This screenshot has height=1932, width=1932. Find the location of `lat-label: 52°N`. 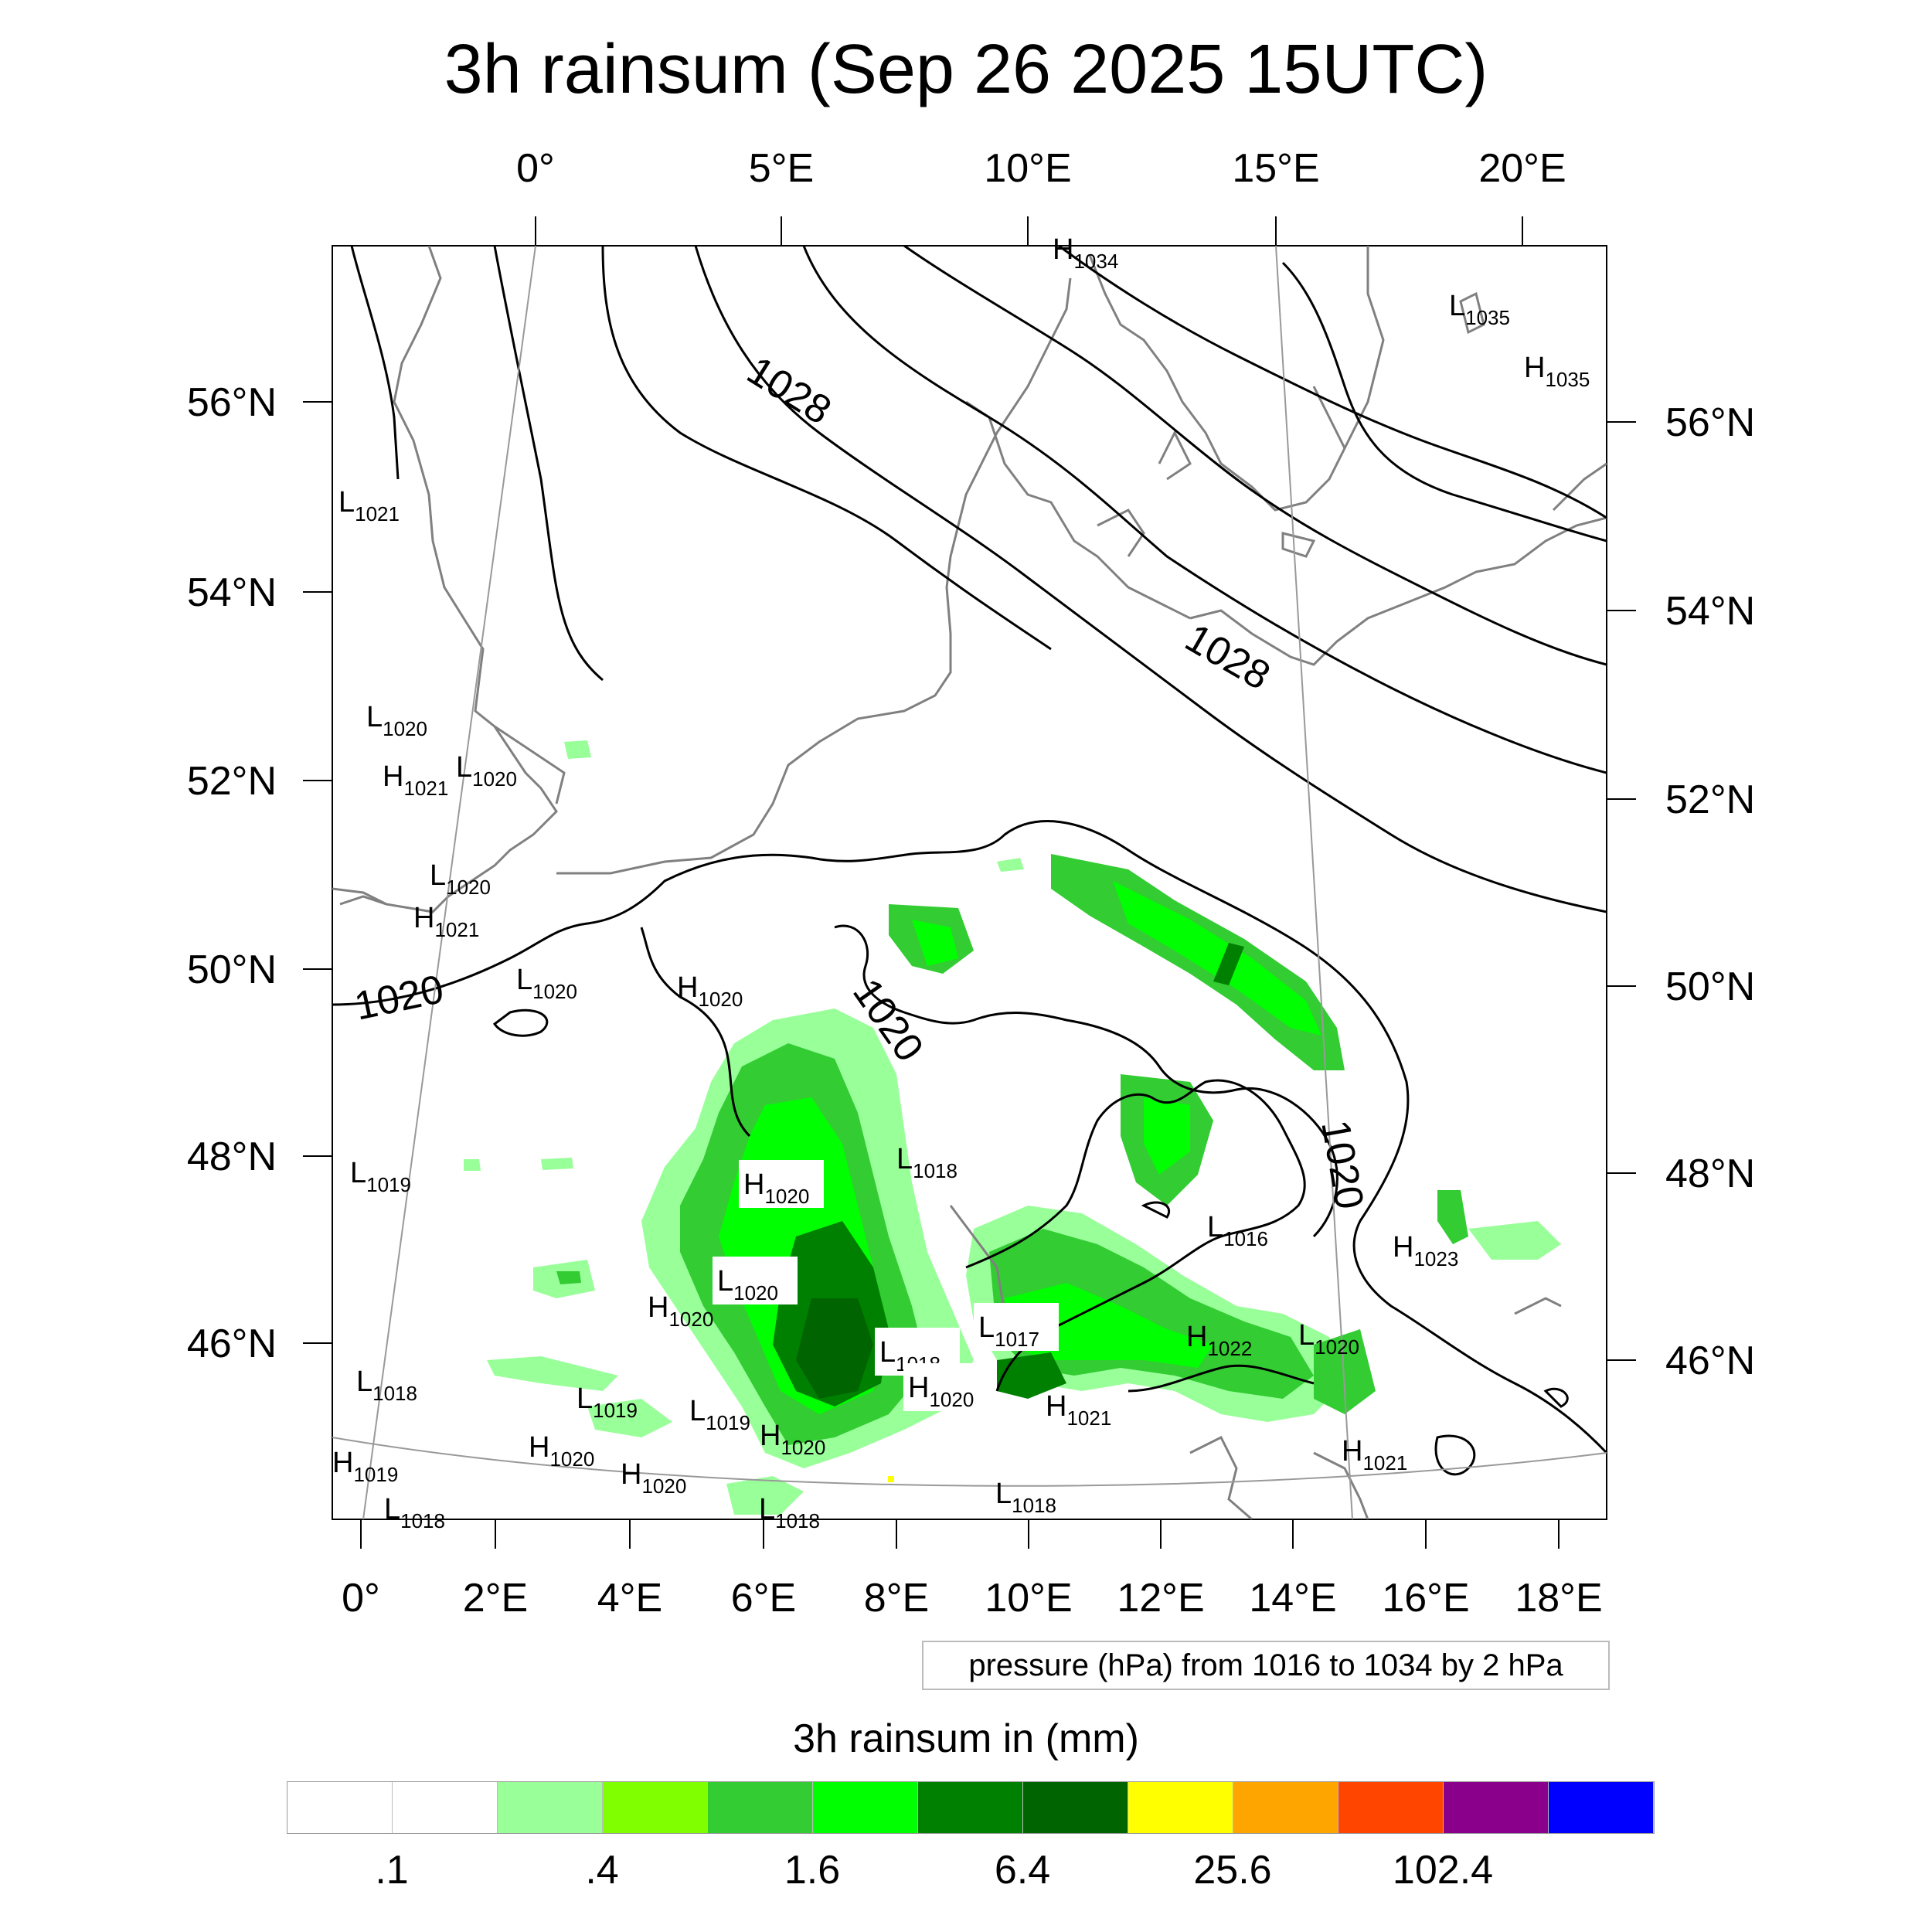

lat-label: 52°N is located at coordinates (1710, 800).